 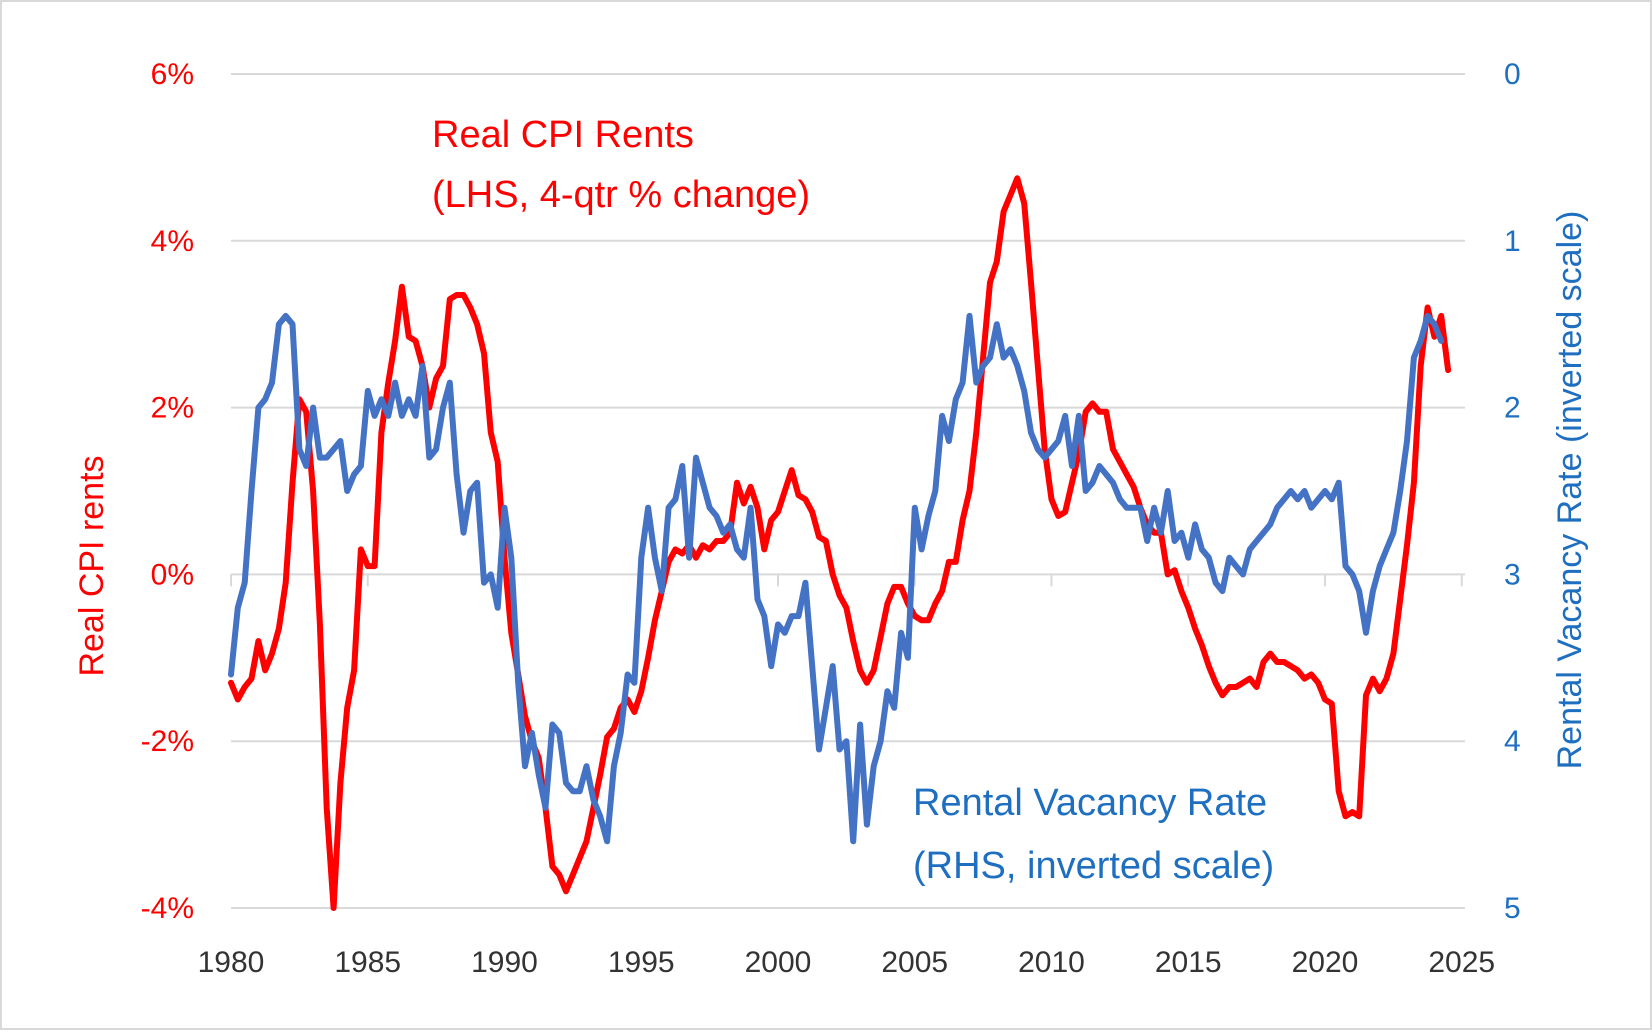 I want to click on x-tick-label: 2000, so click(x=778, y=962).